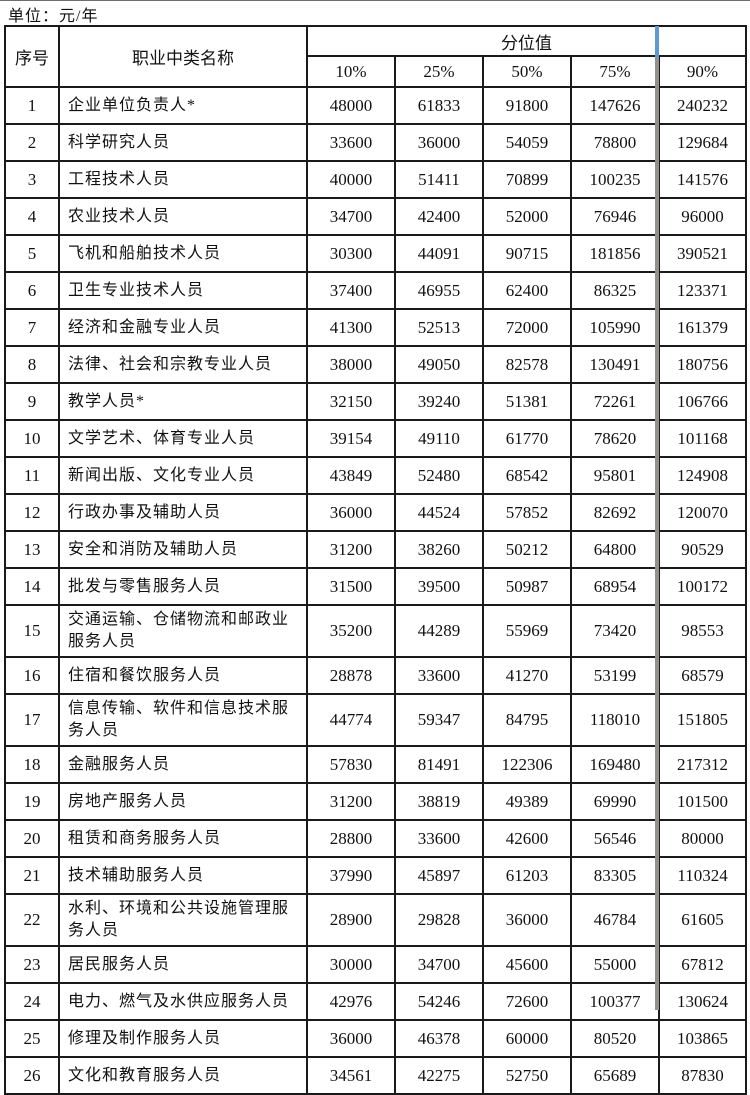 The width and height of the screenshot is (750, 1095). What do you see at coordinates (702, 1038) in the screenshot?
I see `row-percentile-value: 103865` at bounding box center [702, 1038].